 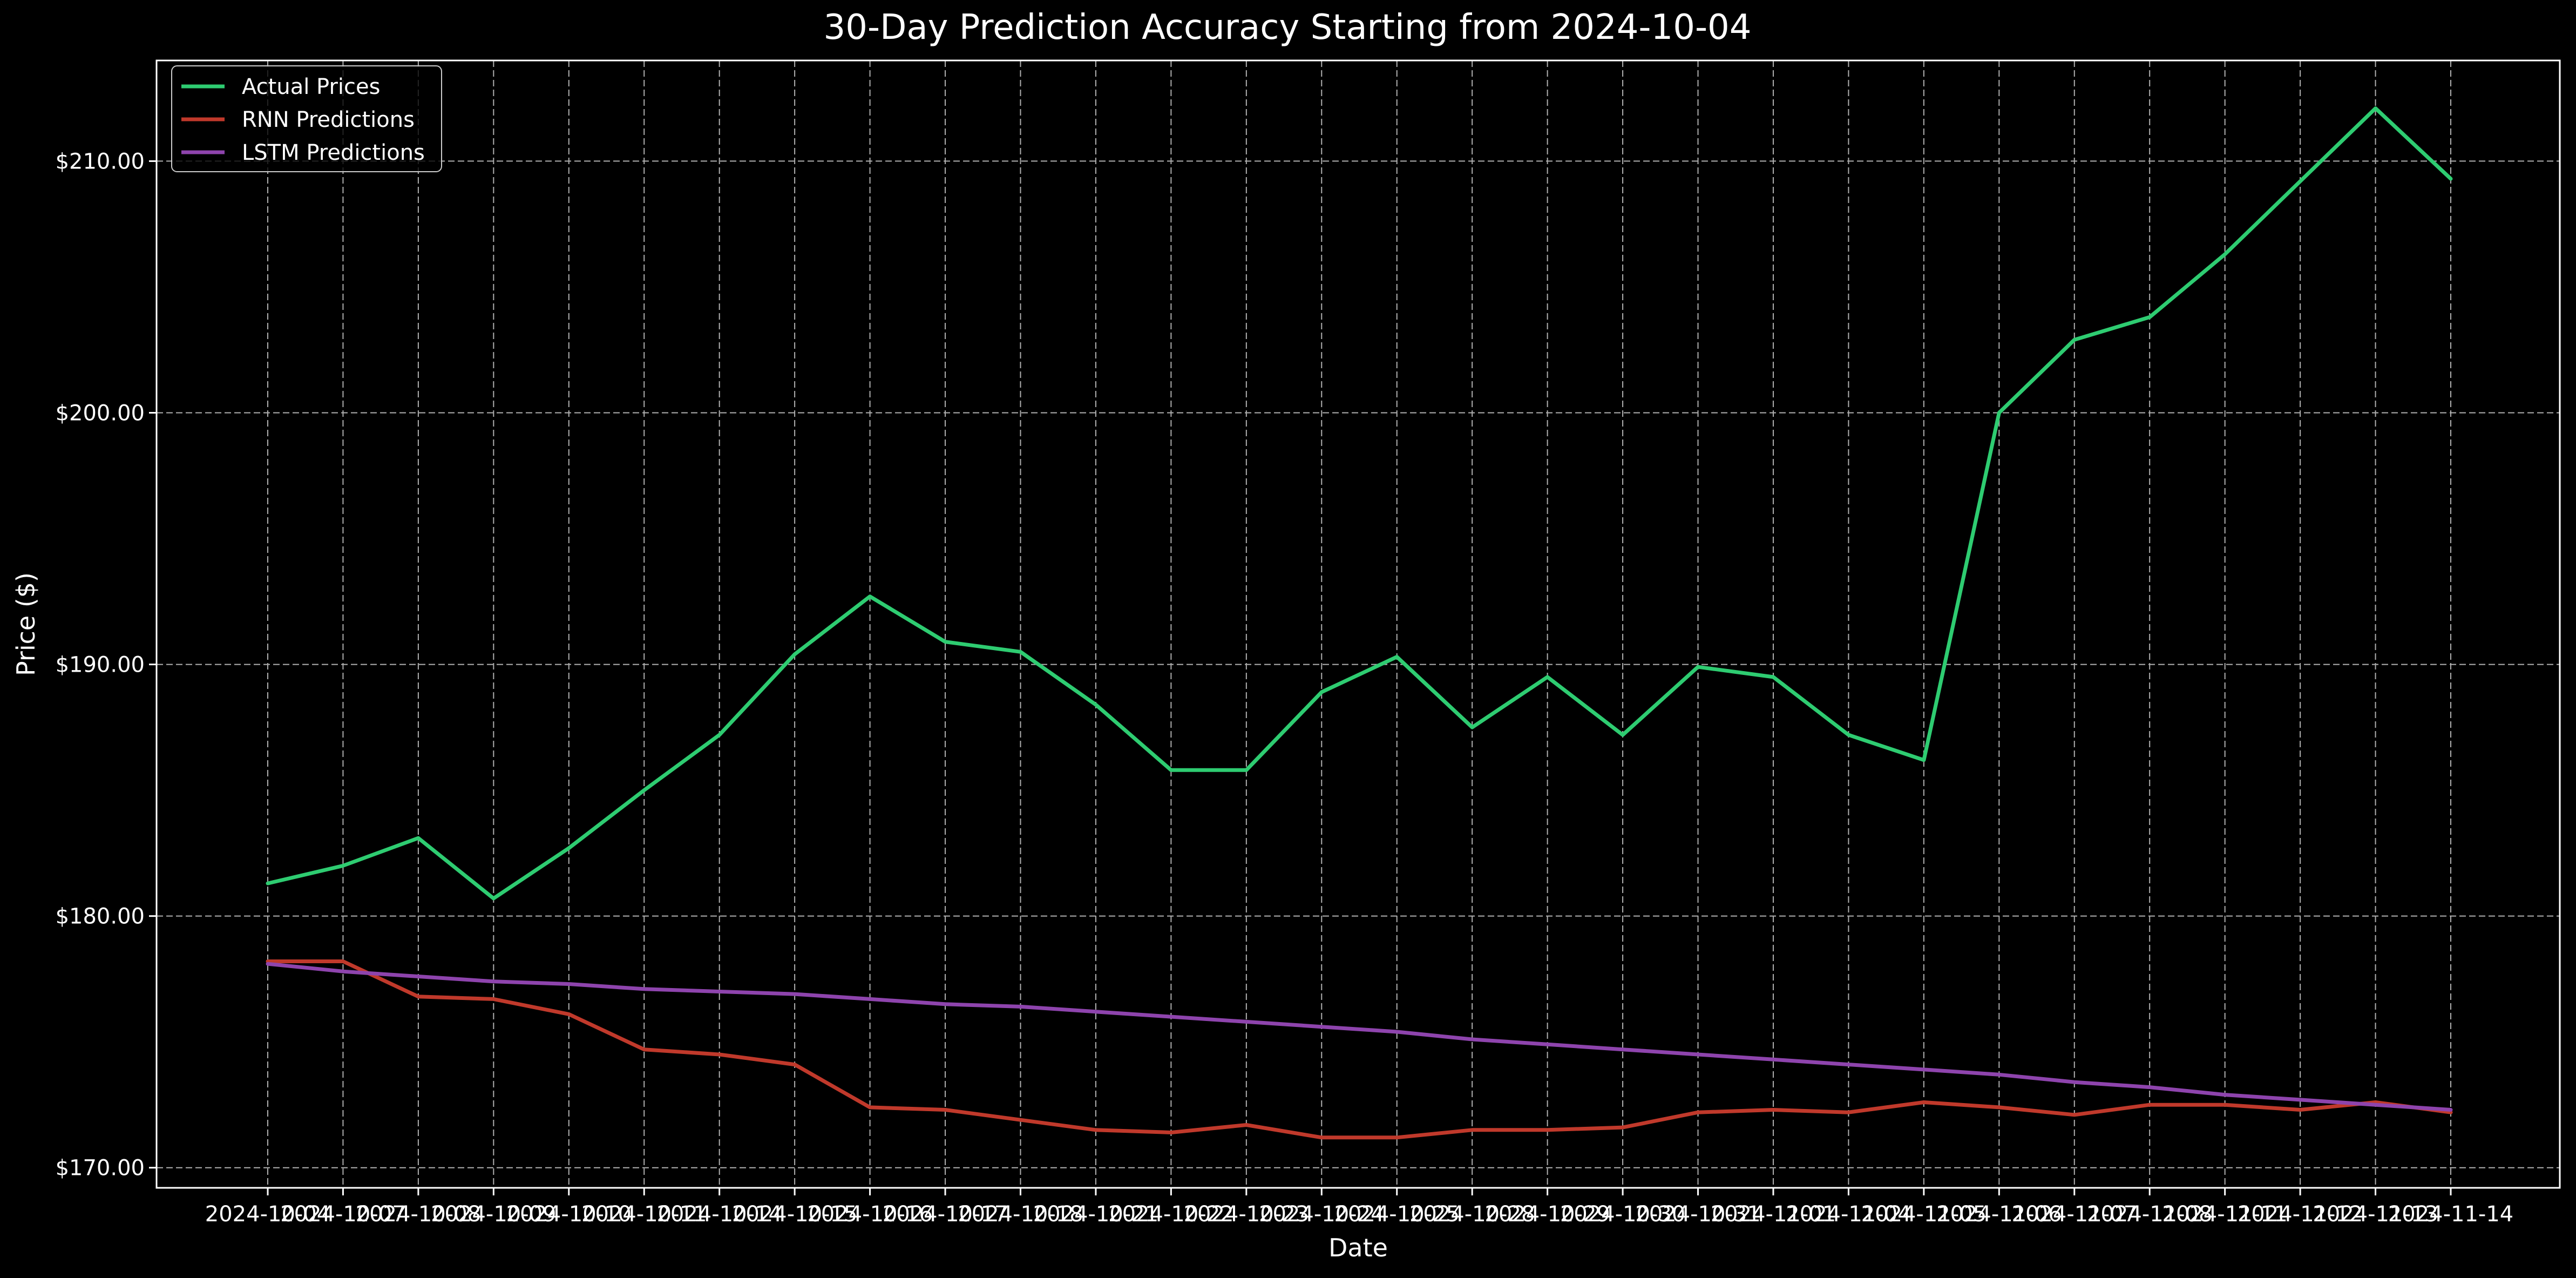 I want to click on y-tick-label: $170.00, so click(x=100, y=1168).